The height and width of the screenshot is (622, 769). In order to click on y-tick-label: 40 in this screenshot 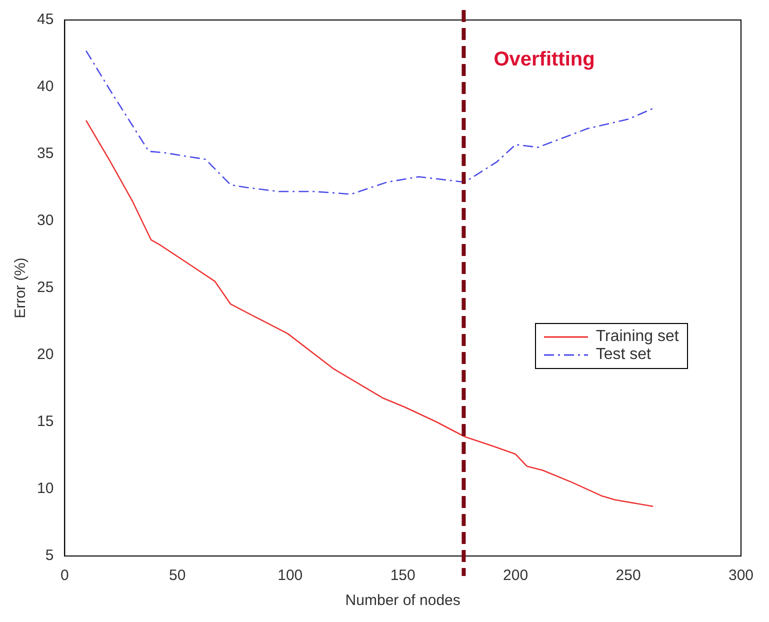, I will do `click(45, 87)`.